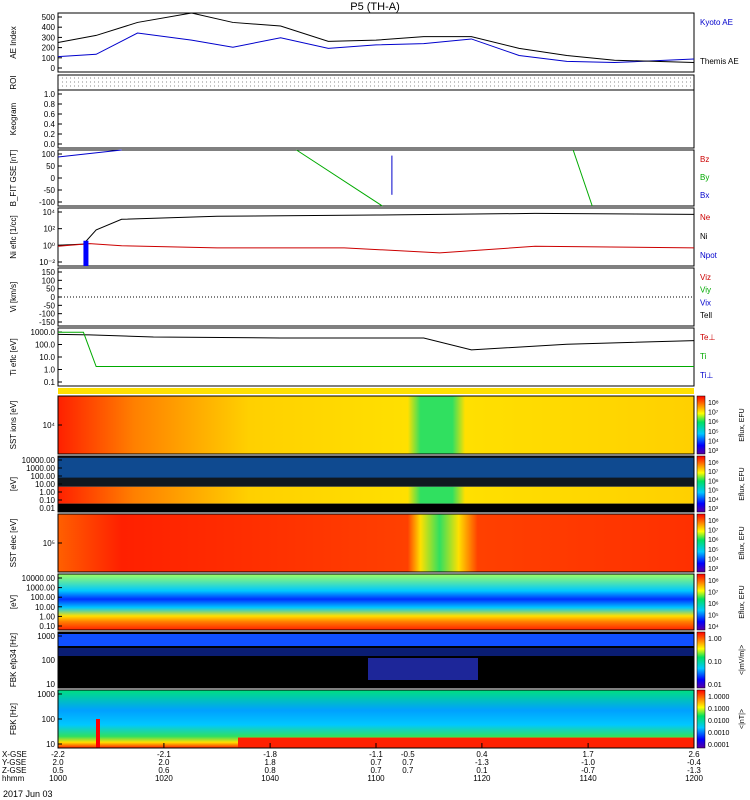 The width and height of the screenshot is (750, 800). What do you see at coordinates (742, 601) in the screenshot?
I see `esa_e-cbar-label: Eflux, EFU` at bounding box center [742, 601].